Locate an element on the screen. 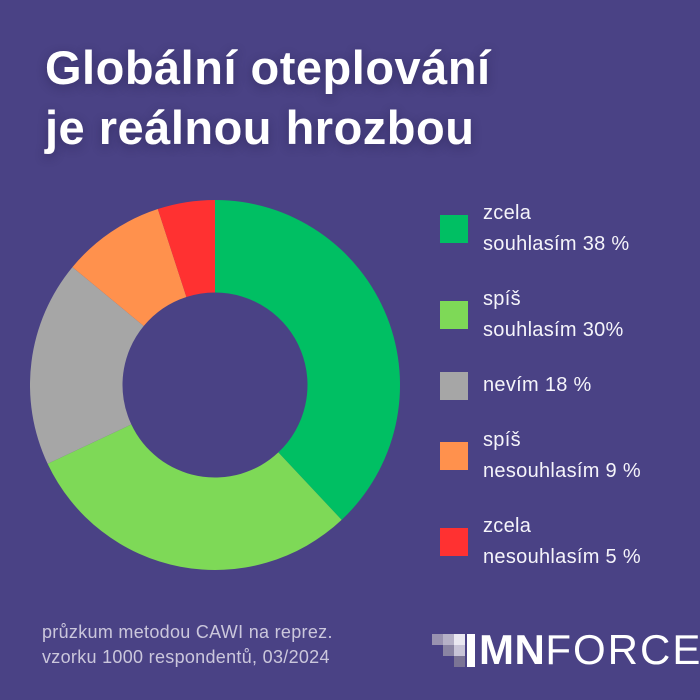 Image resolution: width=700 pixels, height=700 pixels. donut-segment-zcela-nesouhlasím is located at coordinates (186, 249).